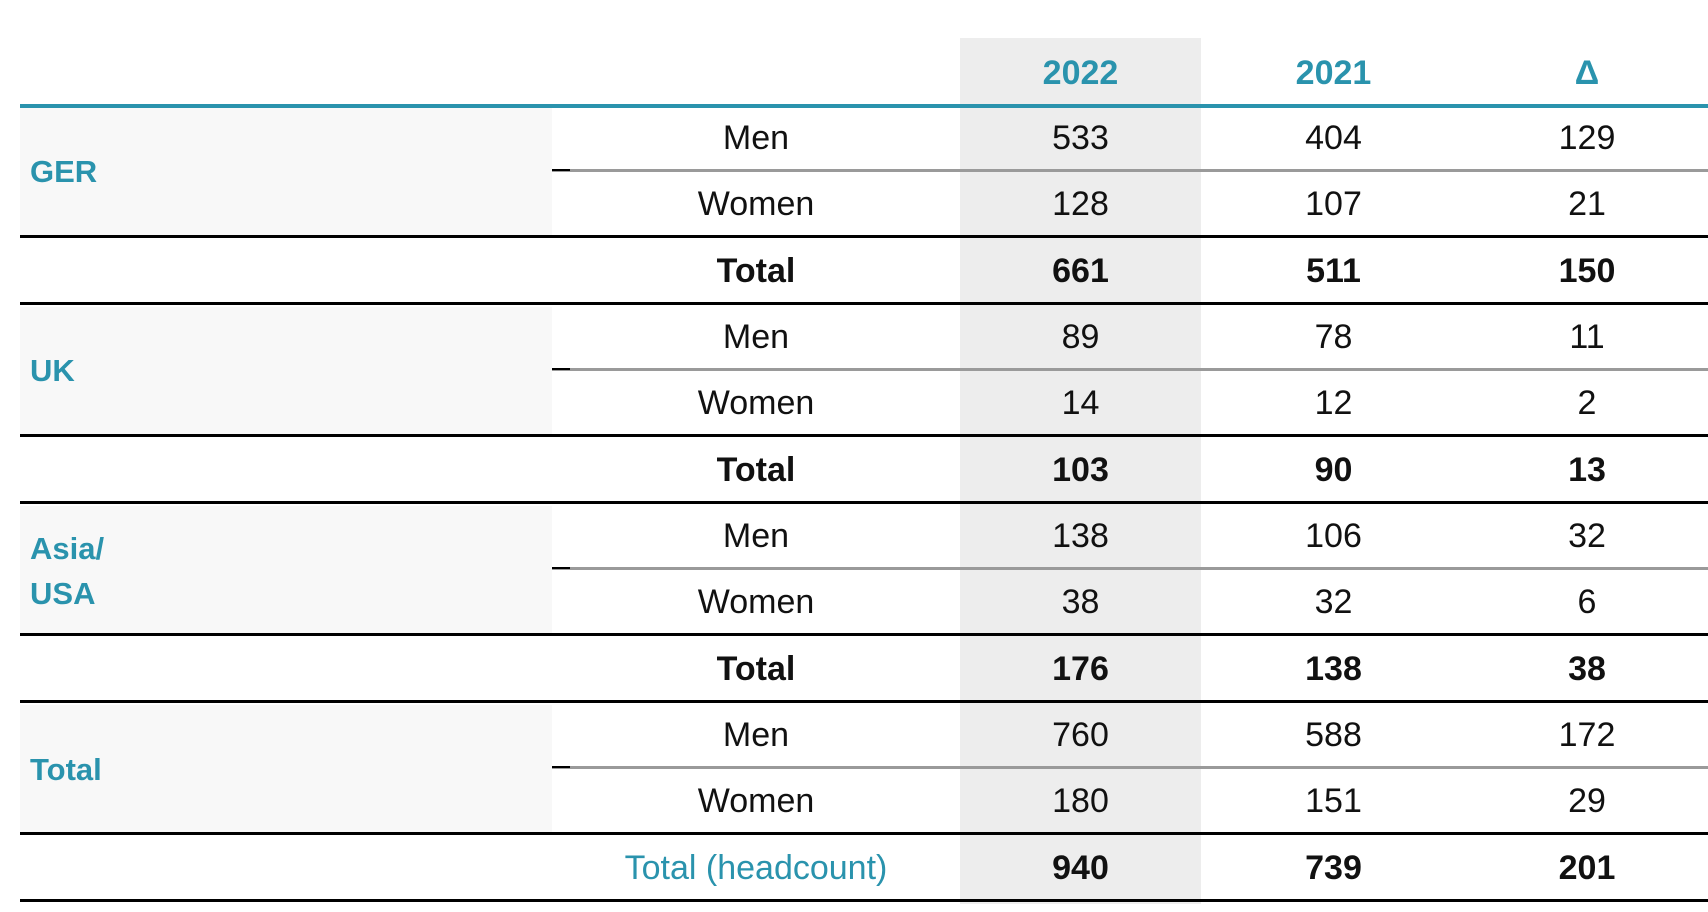 The height and width of the screenshot is (912, 1708). What do you see at coordinates (1587, 602) in the screenshot?
I see `cell-delta: 6` at bounding box center [1587, 602].